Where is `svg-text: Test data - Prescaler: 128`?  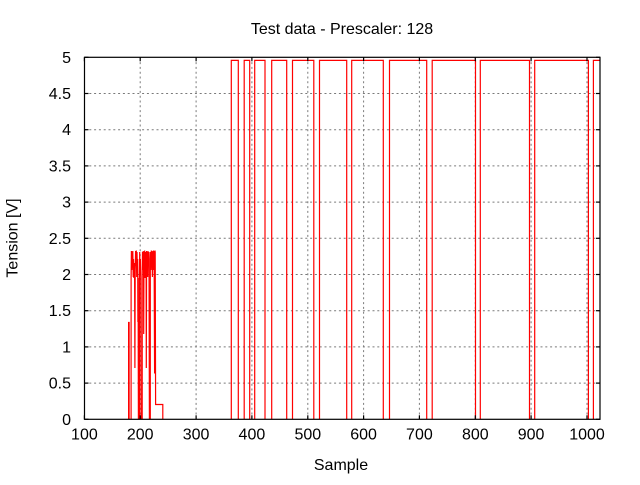 svg-text: Test data - Prescaler: 128 is located at coordinates (342, 29).